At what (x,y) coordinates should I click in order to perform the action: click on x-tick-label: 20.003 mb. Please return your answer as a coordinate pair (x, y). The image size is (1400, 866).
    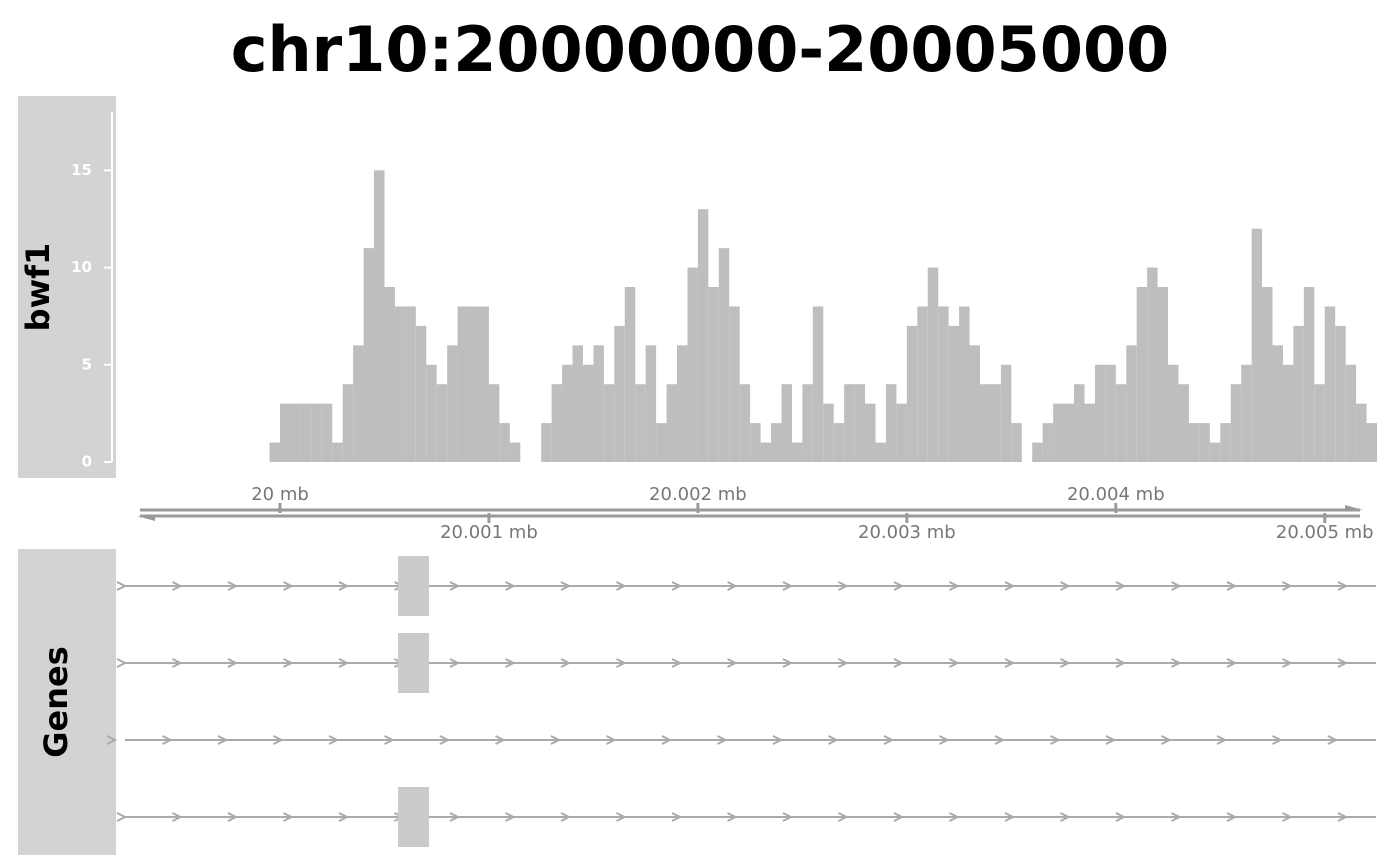
    Looking at the image, I should click on (907, 532).